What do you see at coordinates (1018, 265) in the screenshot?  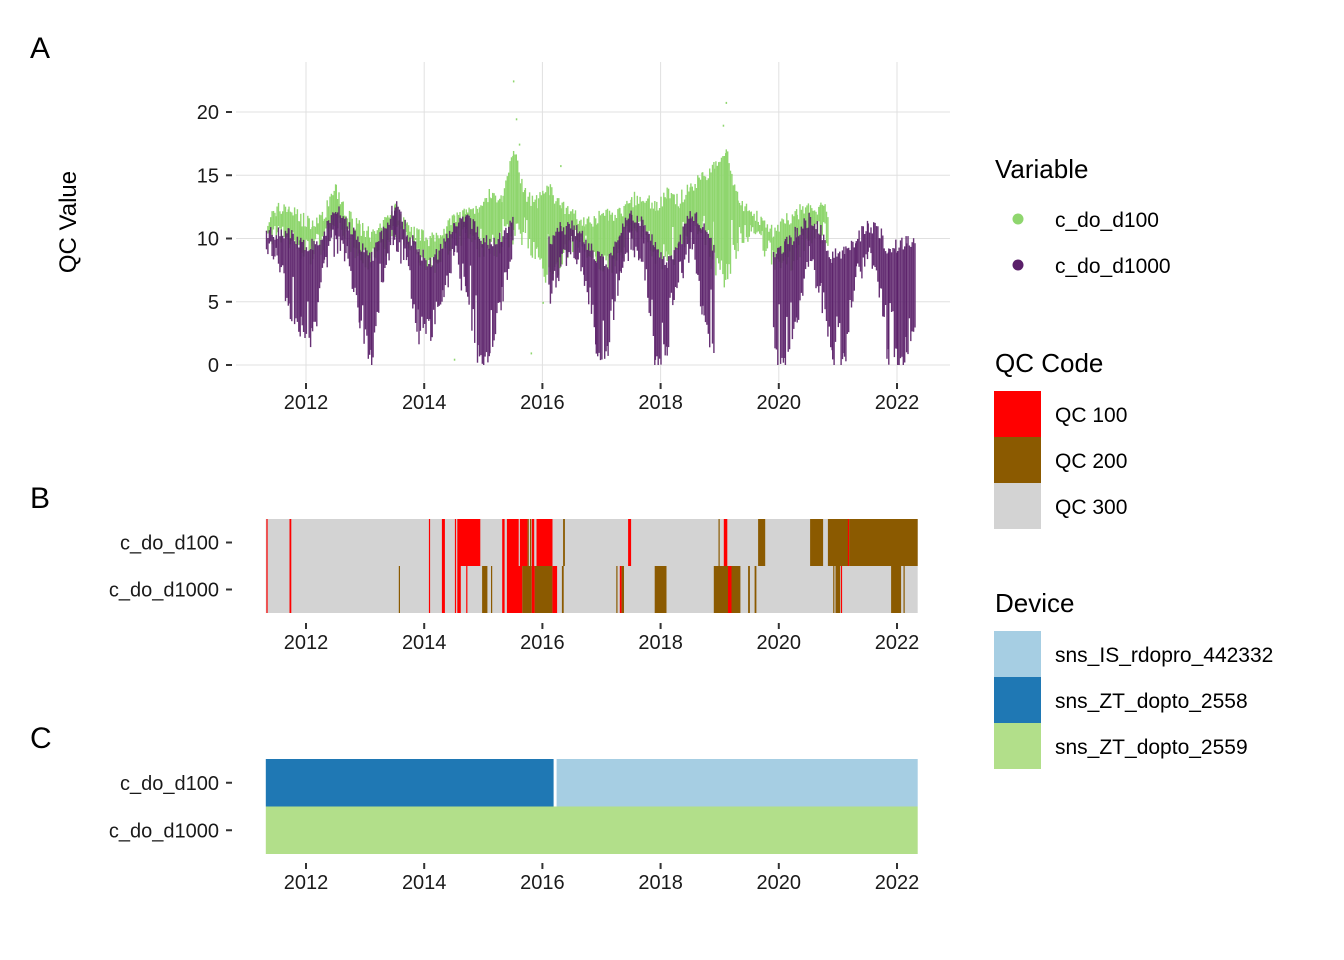 I see `legend-dot-c-do-d1000` at bounding box center [1018, 265].